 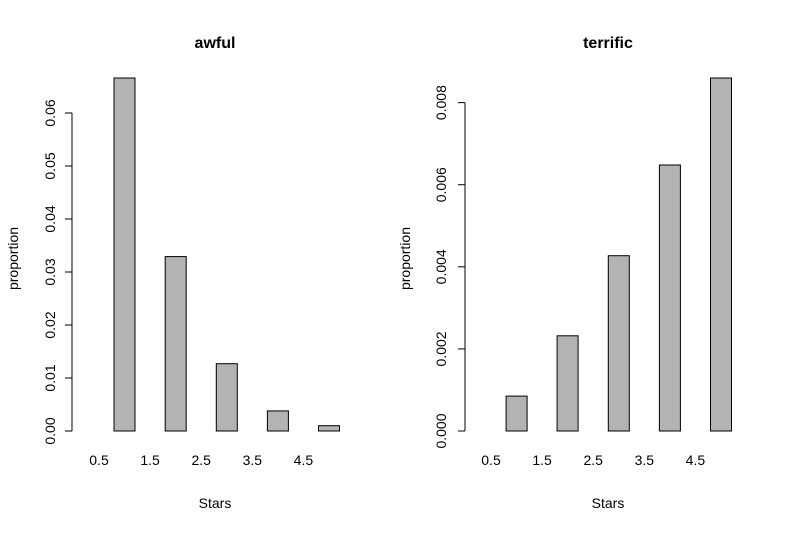 I want to click on y-tick-label: 0.000, so click(x=441, y=430).